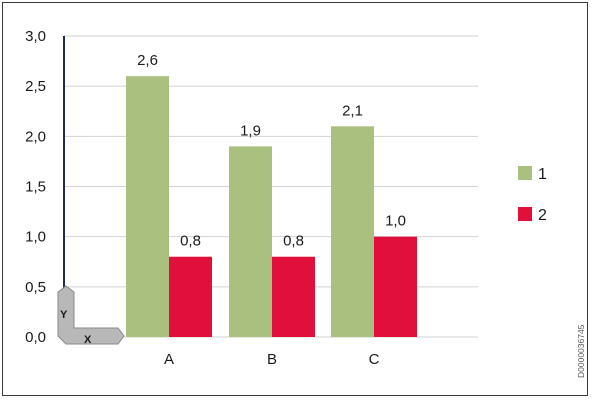 Image resolution: width=594 pixels, height=400 pixels. What do you see at coordinates (352, 110) in the screenshot?
I see `data-label: 2,1` at bounding box center [352, 110].